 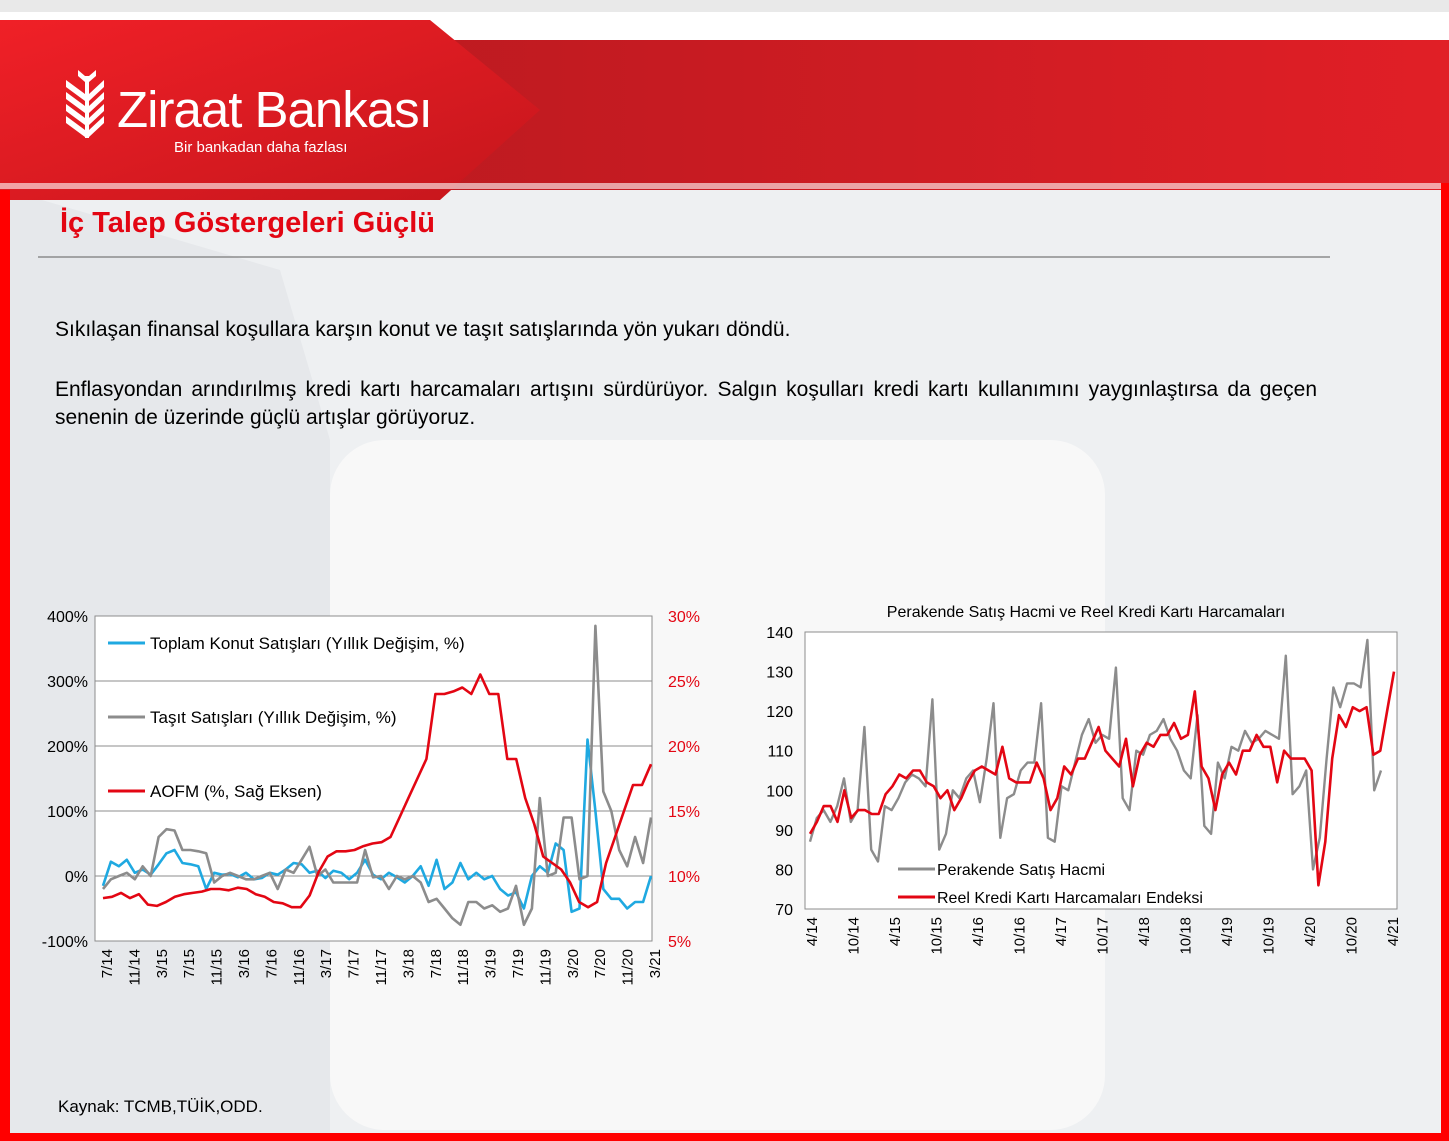 What do you see at coordinates (275, 109) in the screenshot?
I see `brand-name: Ziraat Bankası` at bounding box center [275, 109].